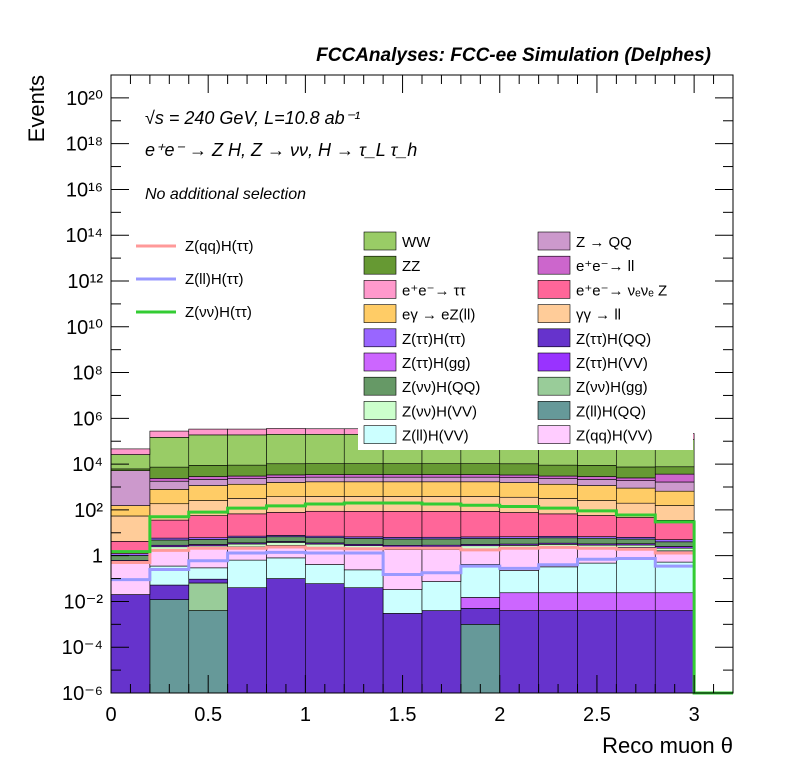 This screenshot has width=796, height=772. I want to click on y-axis-title: Events, so click(36, 108).